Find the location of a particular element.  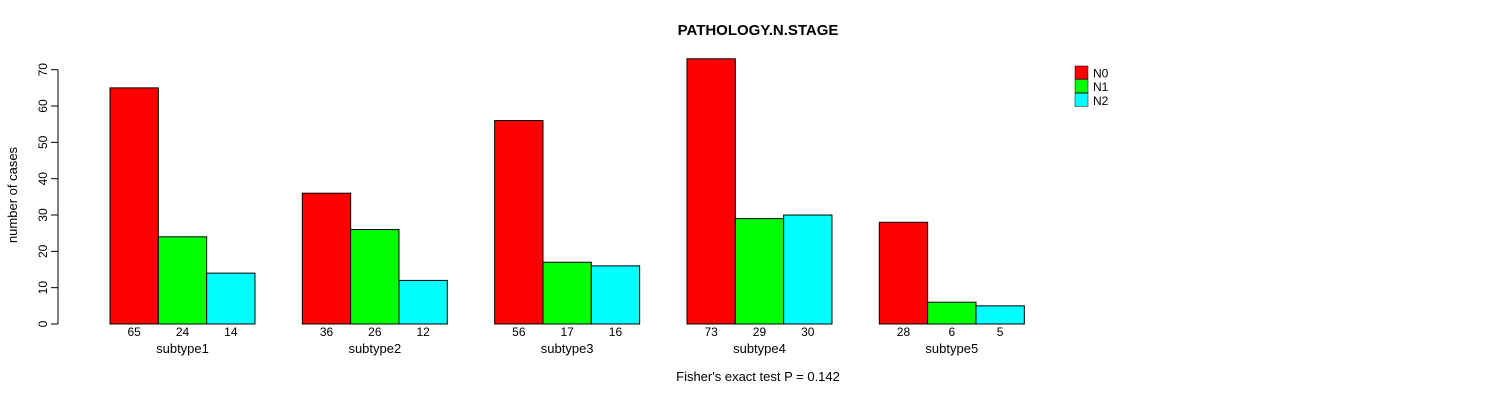

bar-n2-subtype2 is located at coordinates (423, 302).